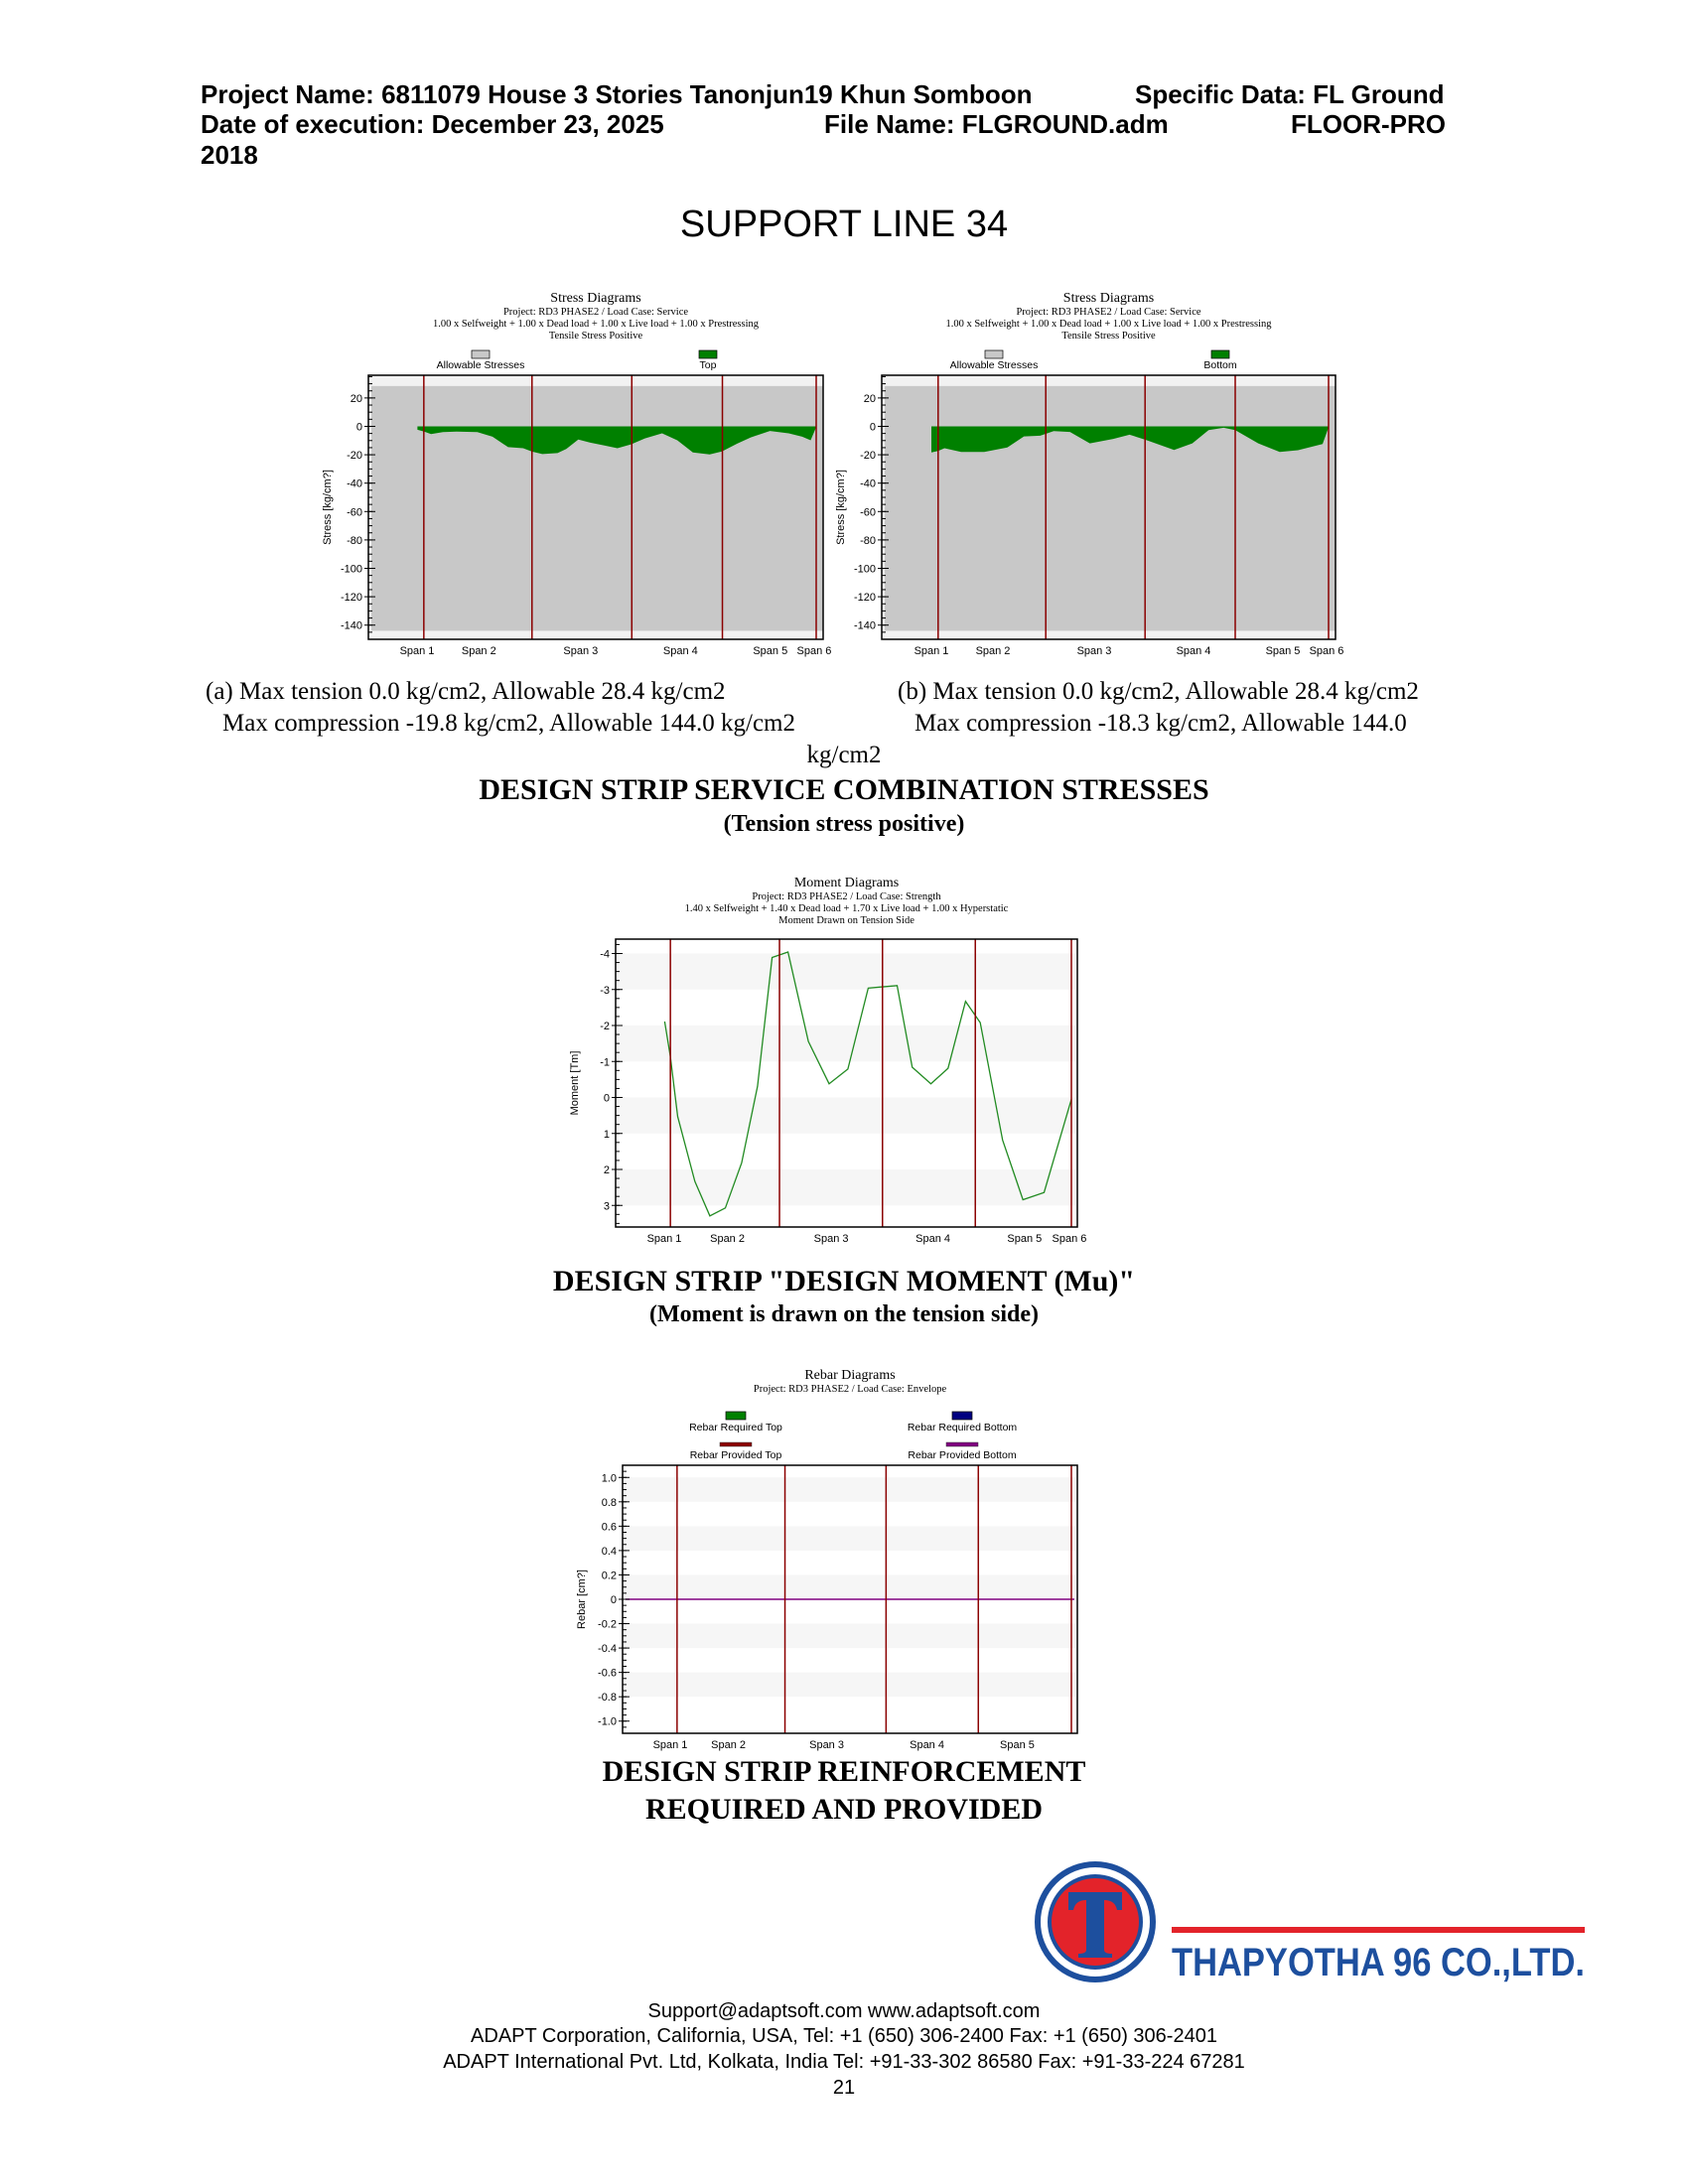 This screenshot has width=1688, height=2184. I want to click on chart-title: Rebar Diagrams, so click(849, 1375).